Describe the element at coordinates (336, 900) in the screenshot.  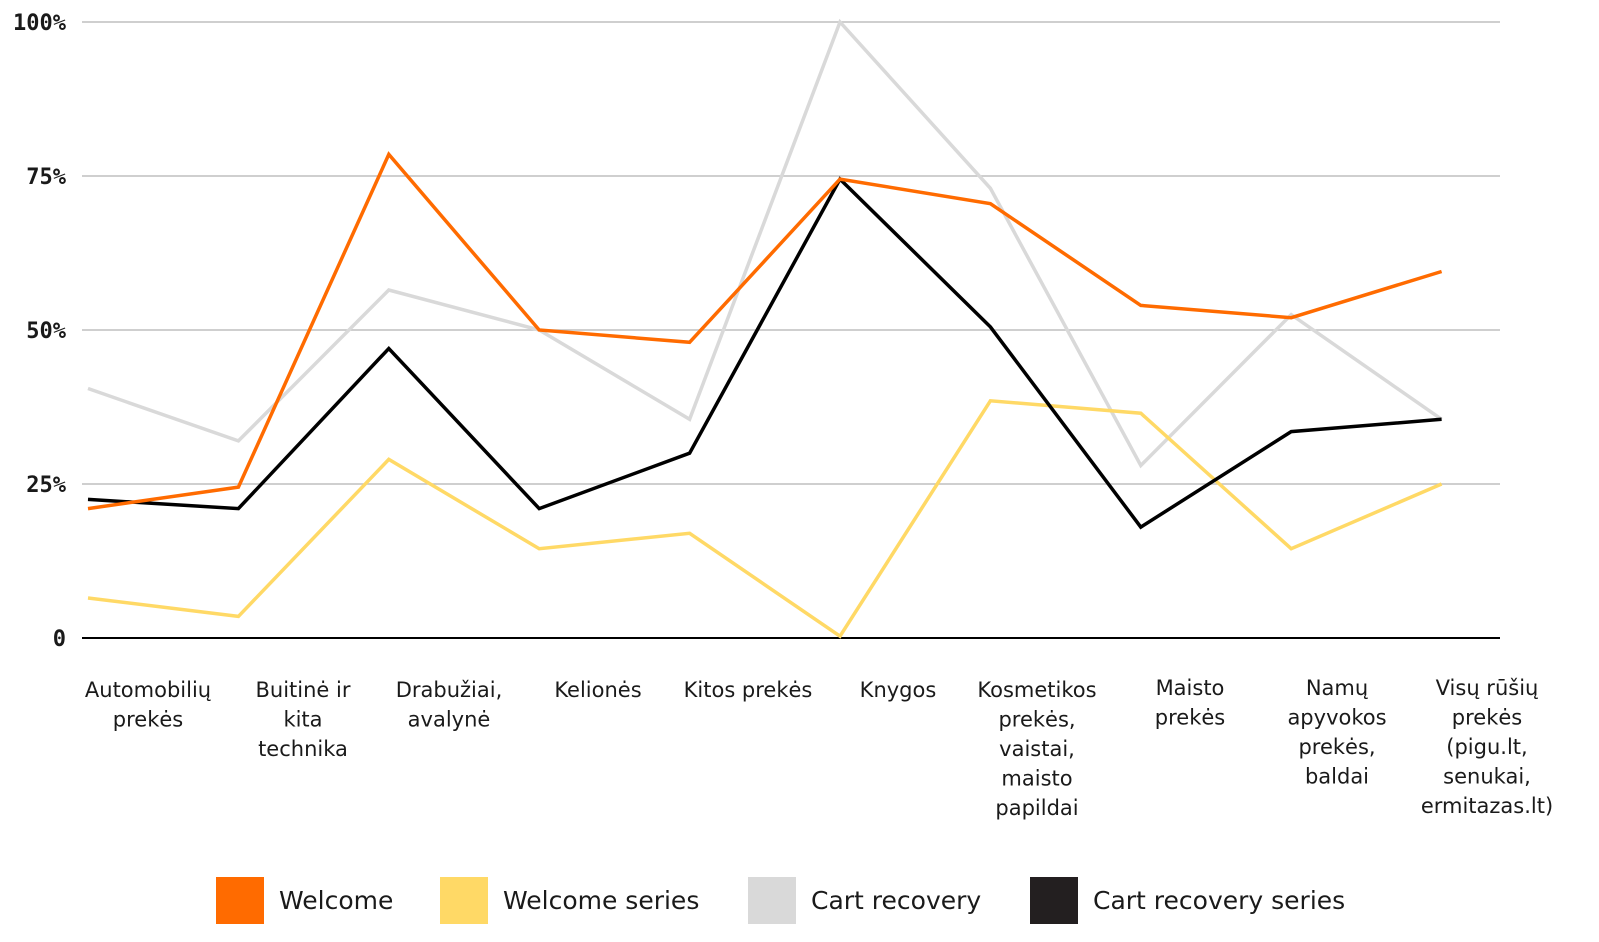
I see `legend-label: Welcome` at that location.